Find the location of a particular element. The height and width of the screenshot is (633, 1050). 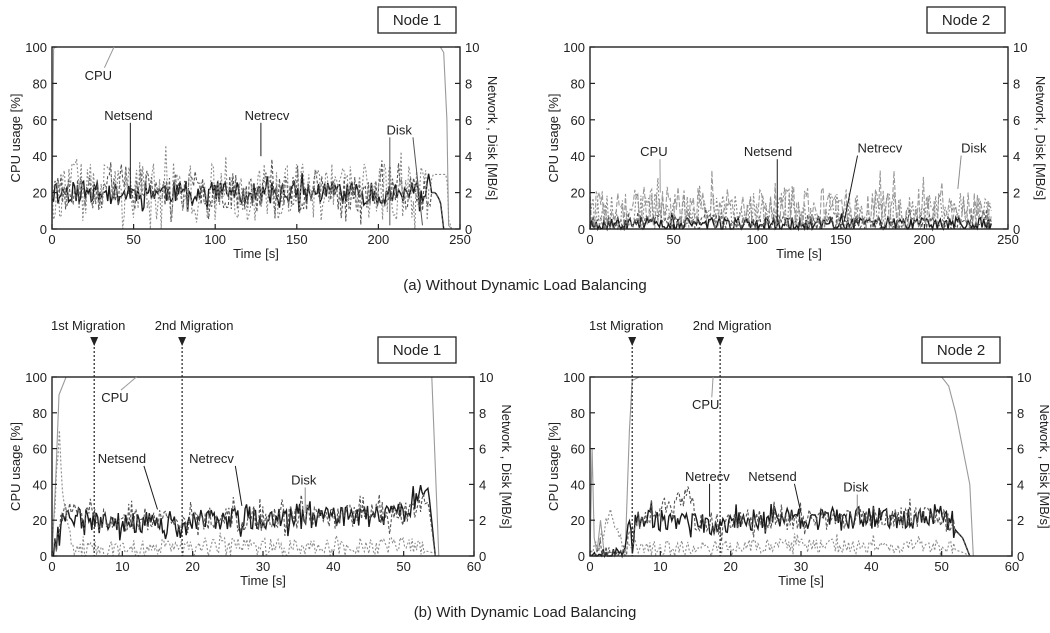

migration-label: 1st Migration is located at coordinates (626, 325).